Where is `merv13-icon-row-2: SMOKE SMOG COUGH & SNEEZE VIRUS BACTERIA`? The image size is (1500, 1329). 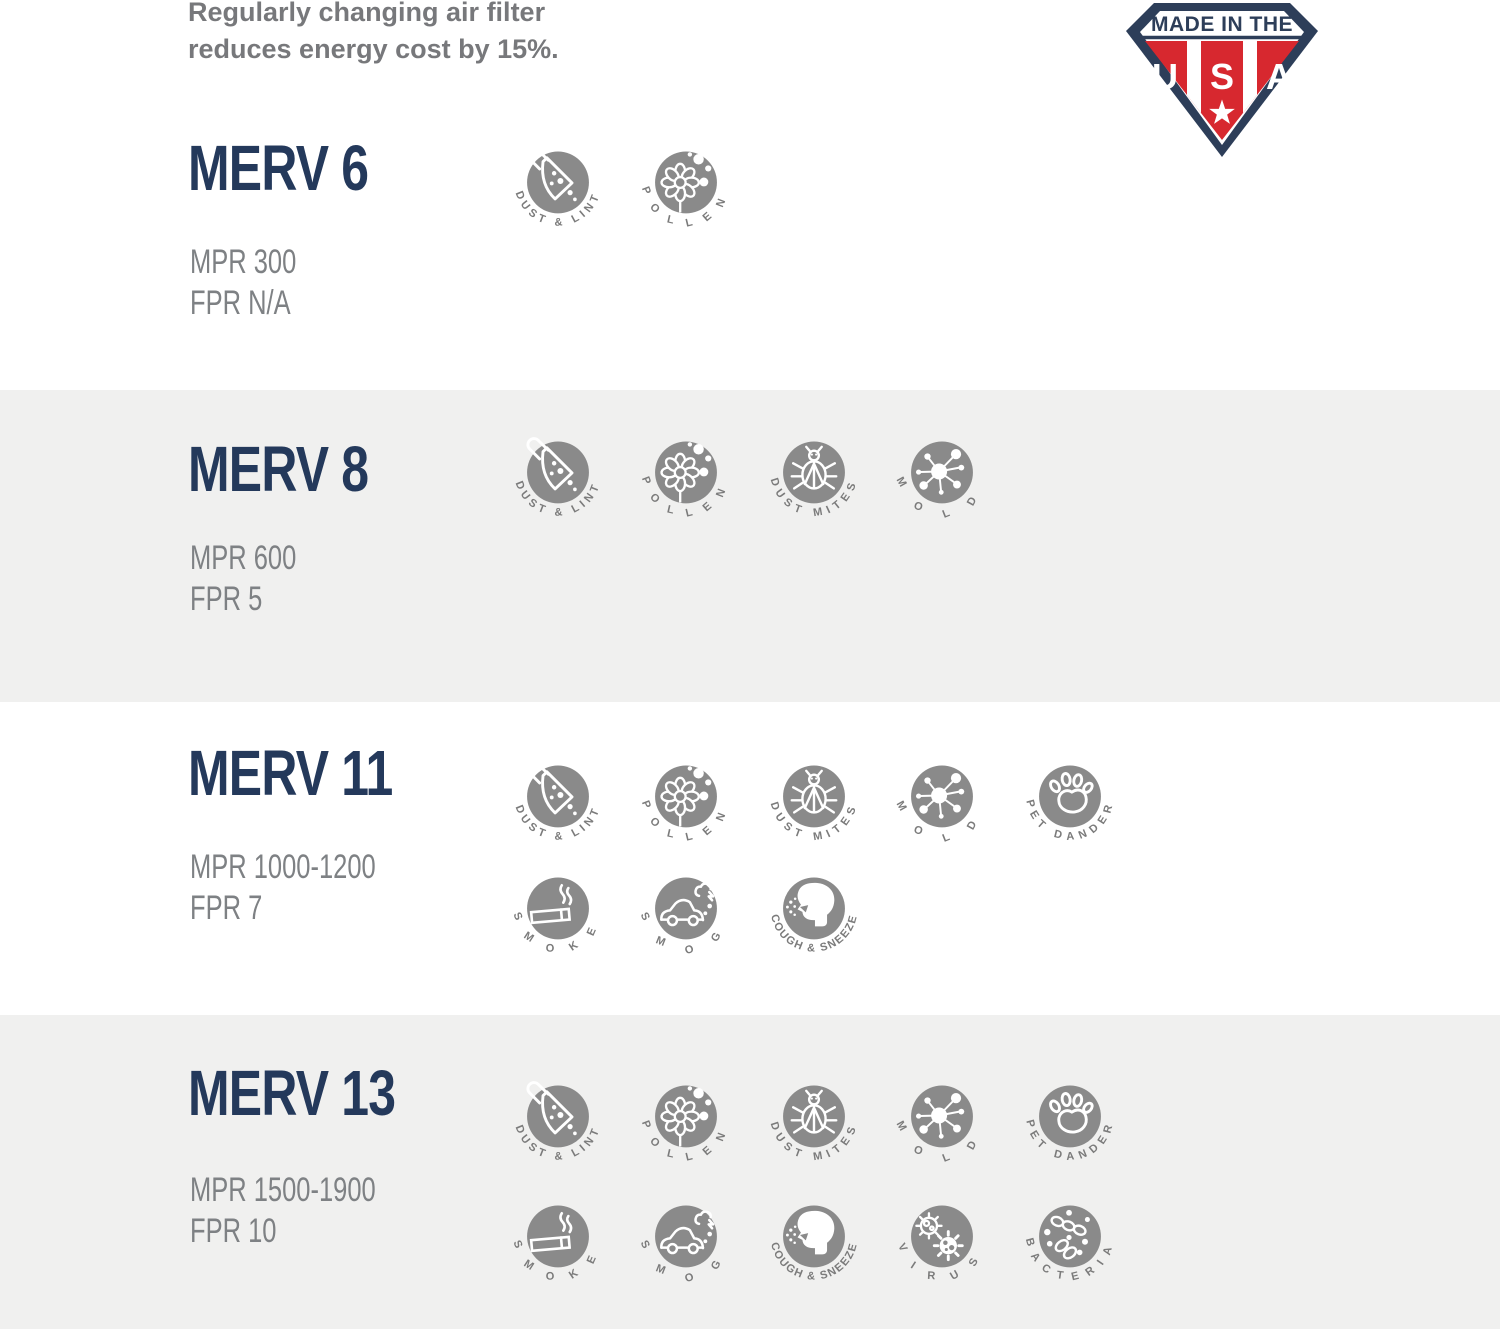
merv13-icon-row-2: SMOKE SMOG COUGH & SNEEZE VIRUS BACTERIA is located at coordinates (814, 1241).